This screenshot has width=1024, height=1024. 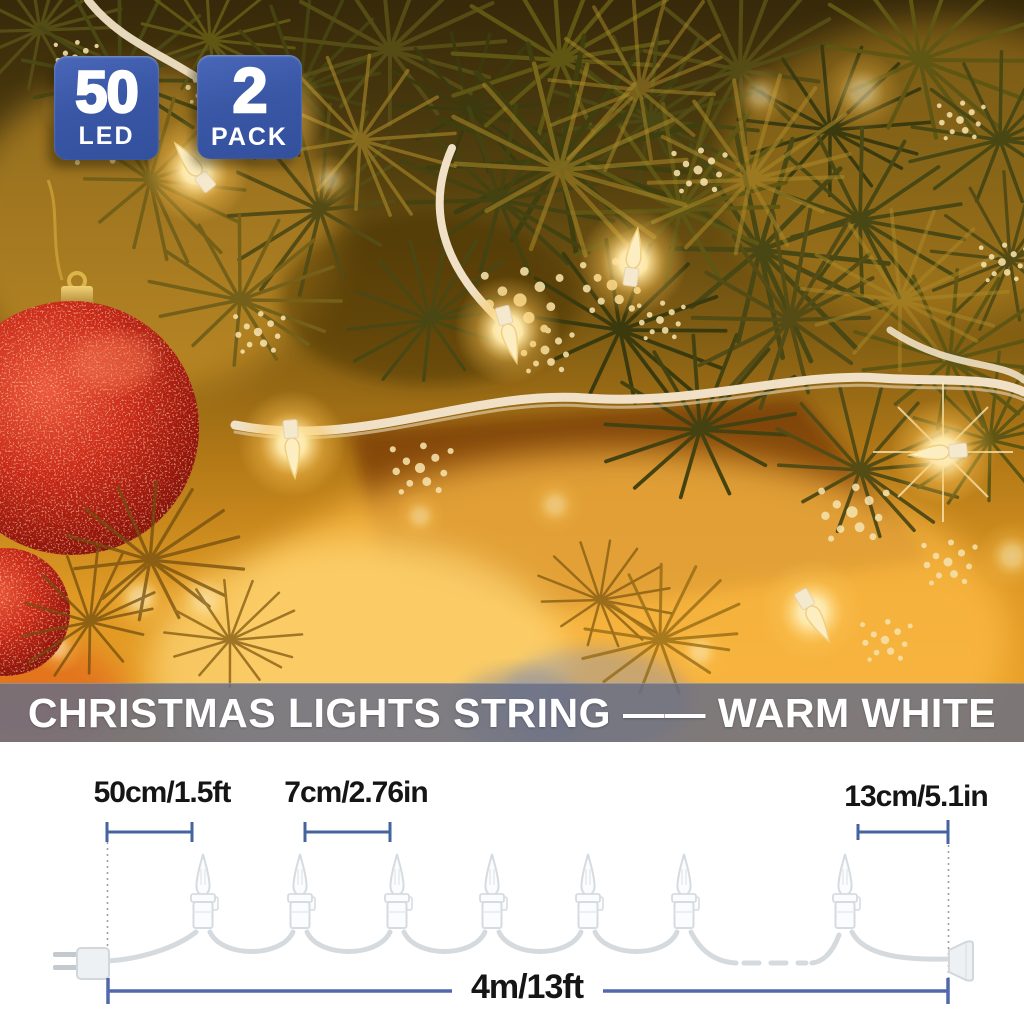 I want to click on title-banner: CHRISTMAS LIGHTS STRING —— WARM WHITE, so click(x=512, y=712).